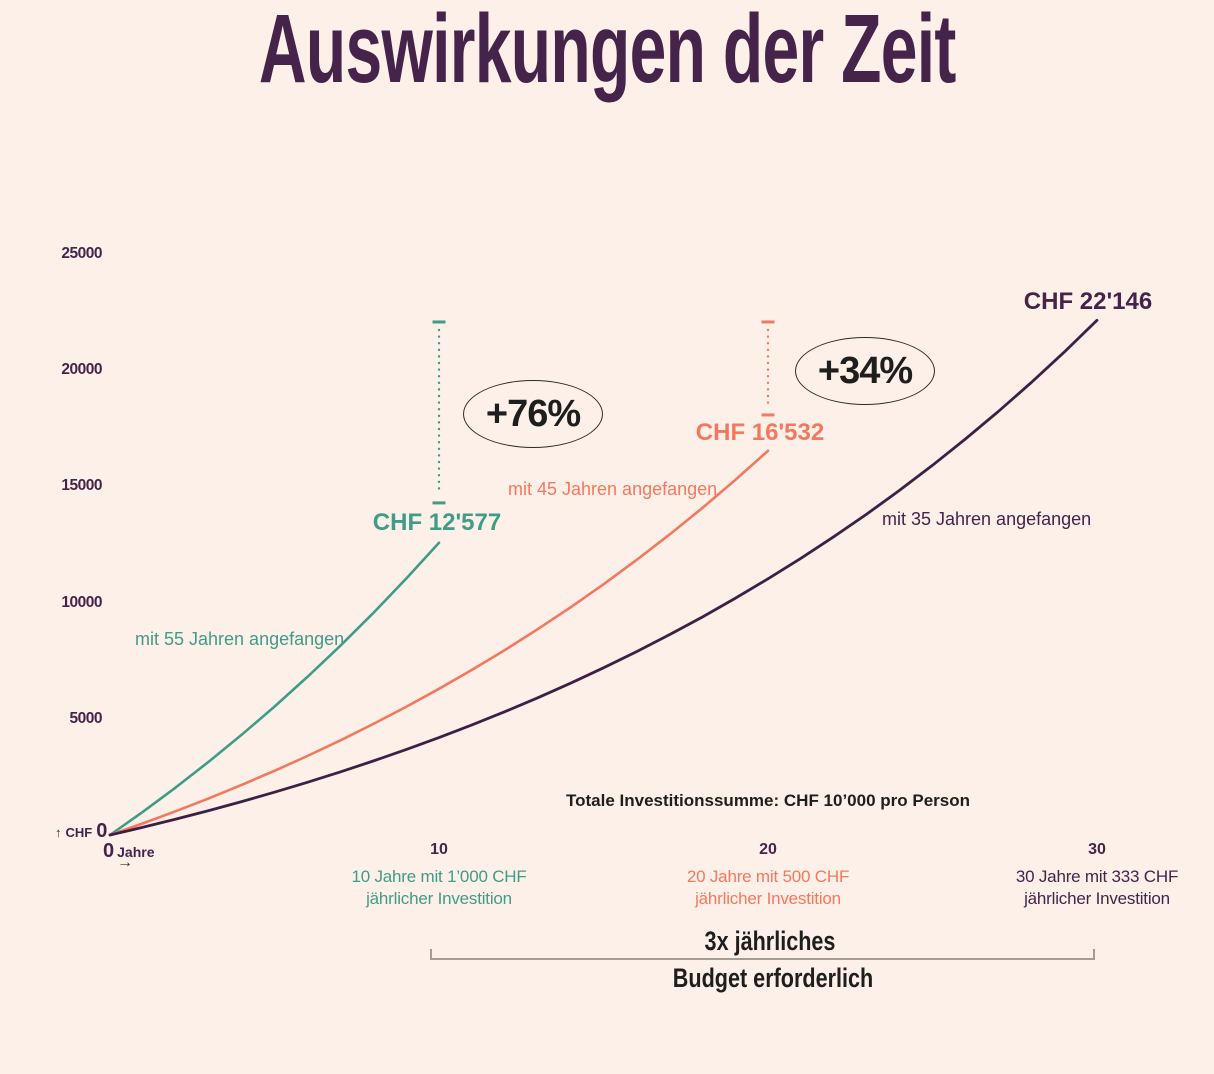 Image resolution: width=1214 pixels, height=1074 pixels. Describe the element at coordinates (437, 522) in the screenshot. I see `end-value-12577: CHF 12'577` at that location.